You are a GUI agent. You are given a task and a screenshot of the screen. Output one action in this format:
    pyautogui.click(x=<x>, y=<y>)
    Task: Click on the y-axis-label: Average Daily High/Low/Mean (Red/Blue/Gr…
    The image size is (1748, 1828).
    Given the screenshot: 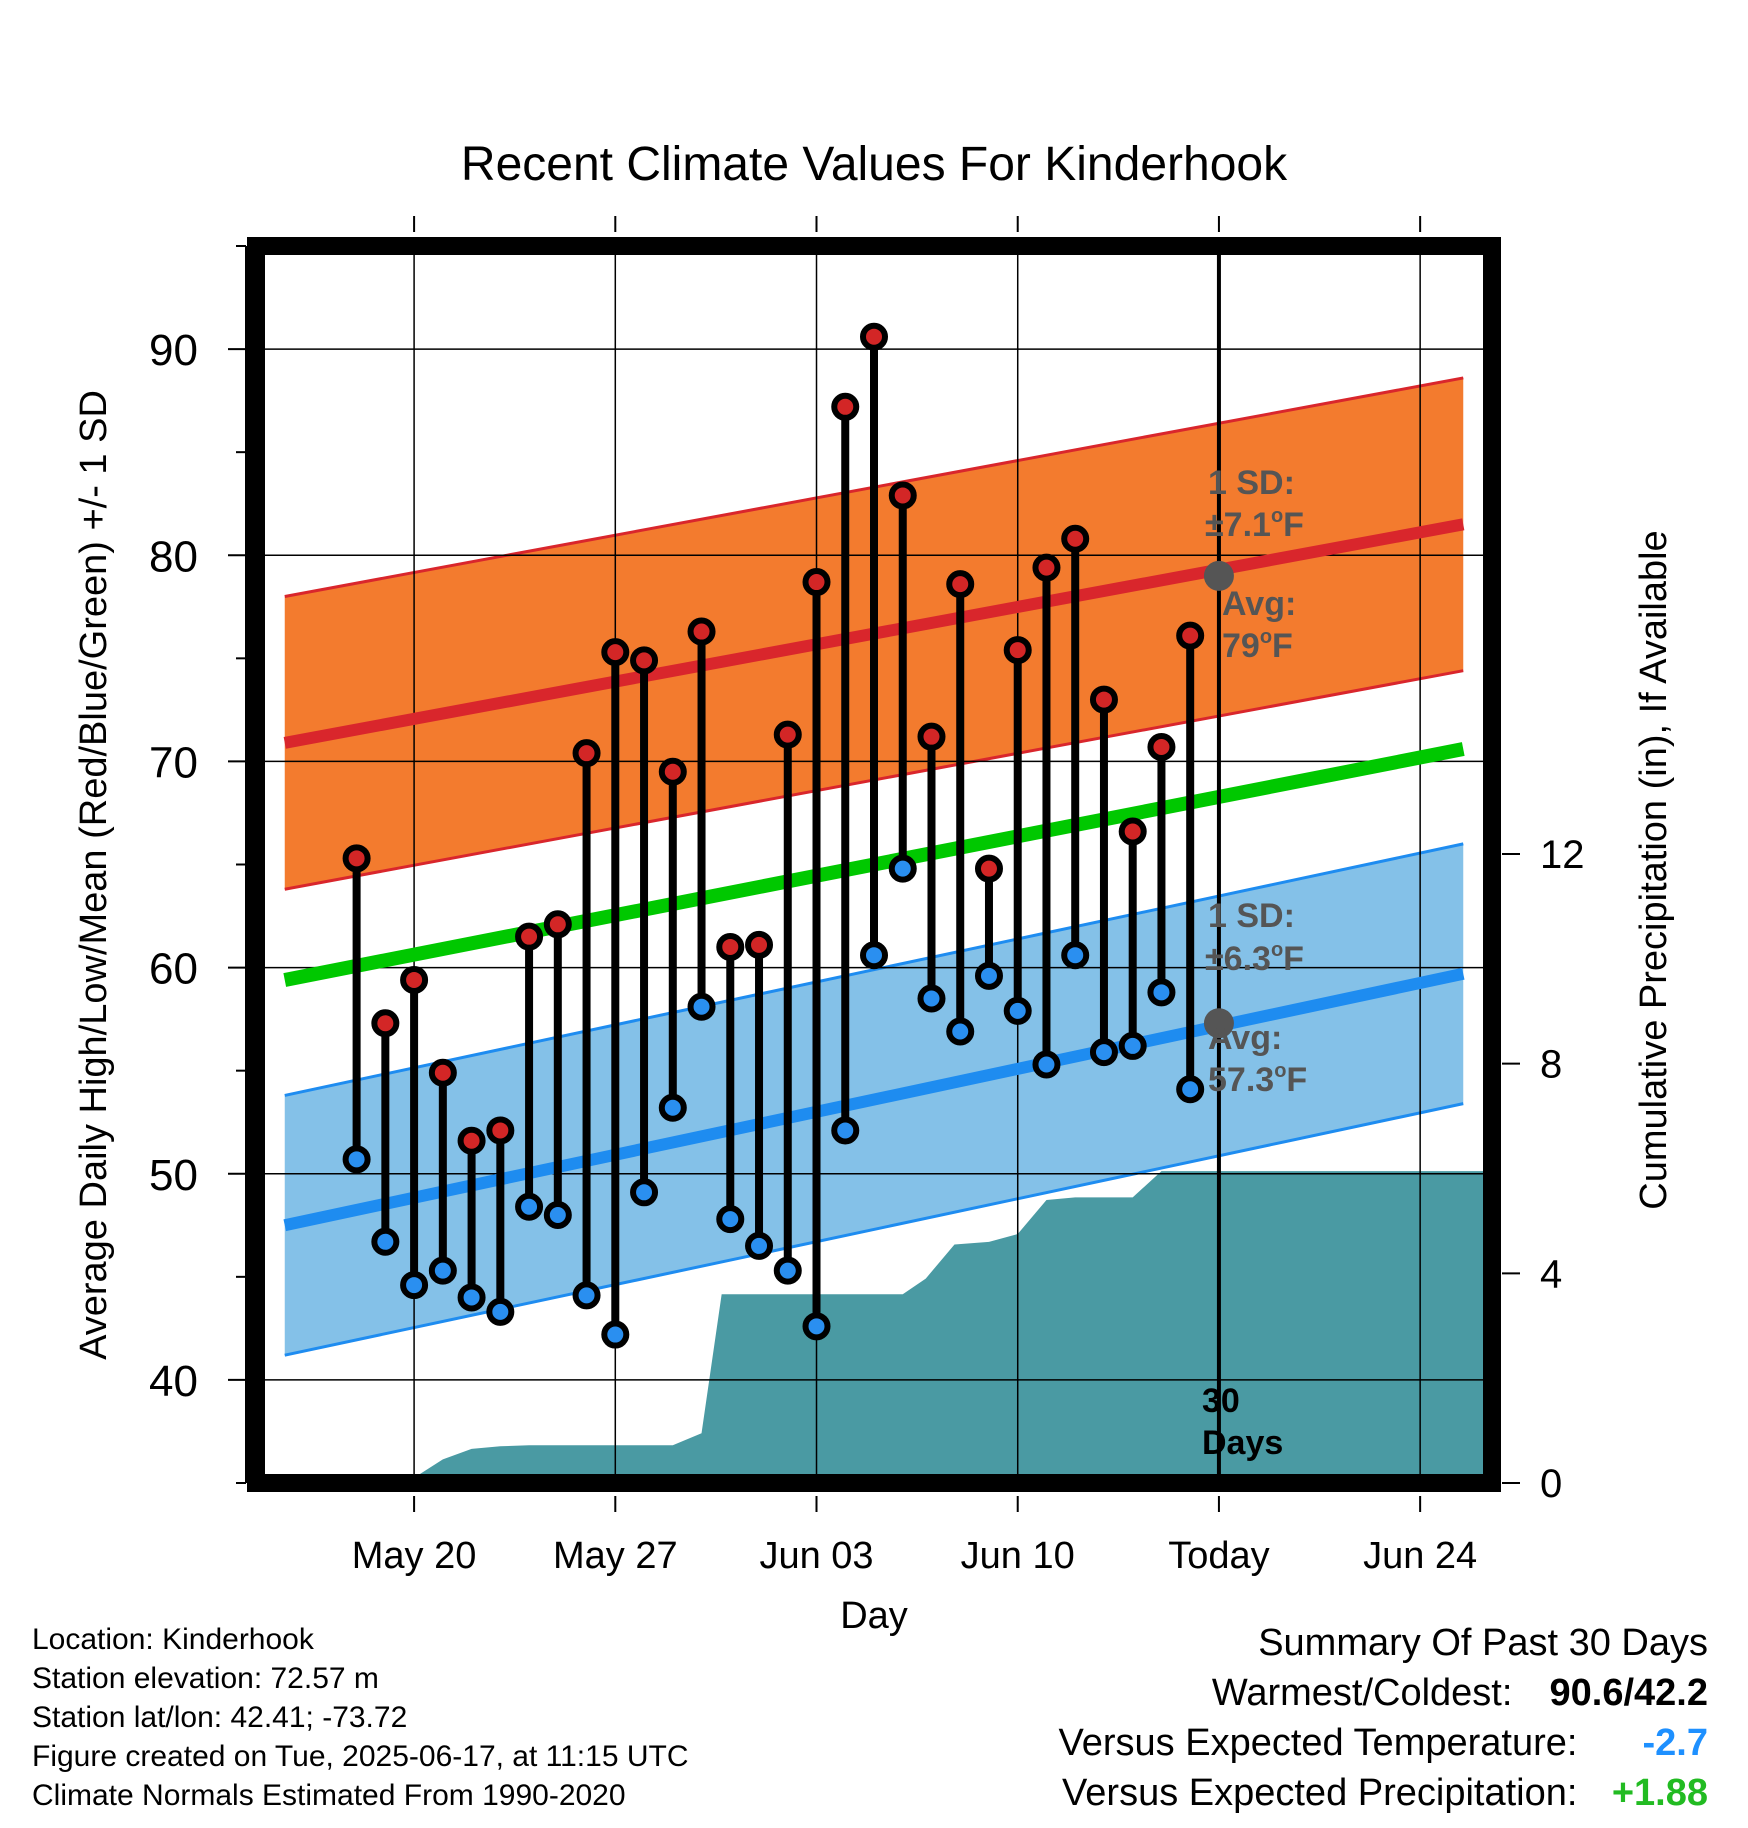 What is the action you would take?
    pyautogui.click(x=94, y=875)
    